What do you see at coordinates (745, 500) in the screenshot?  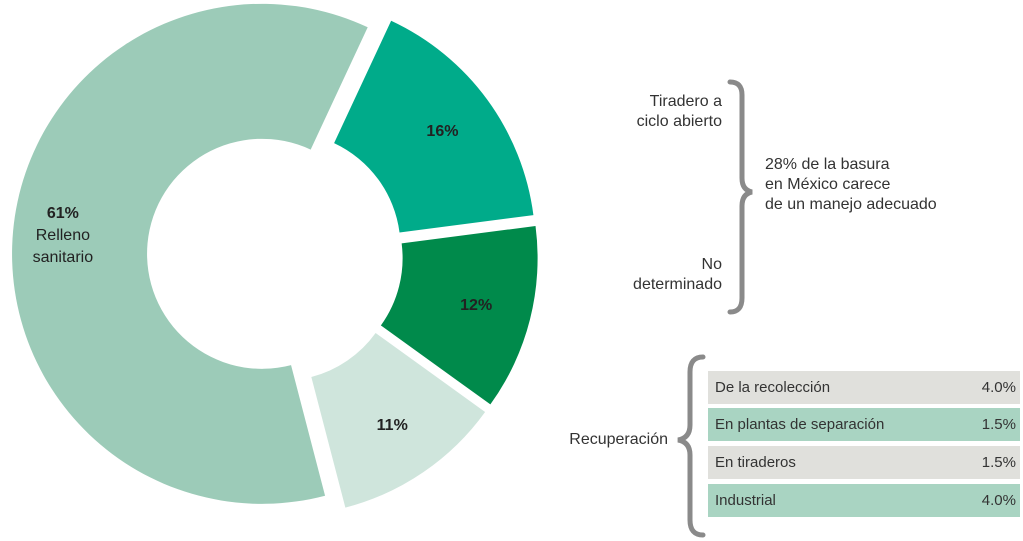 I see `row-label: Industrial` at bounding box center [745, 500].